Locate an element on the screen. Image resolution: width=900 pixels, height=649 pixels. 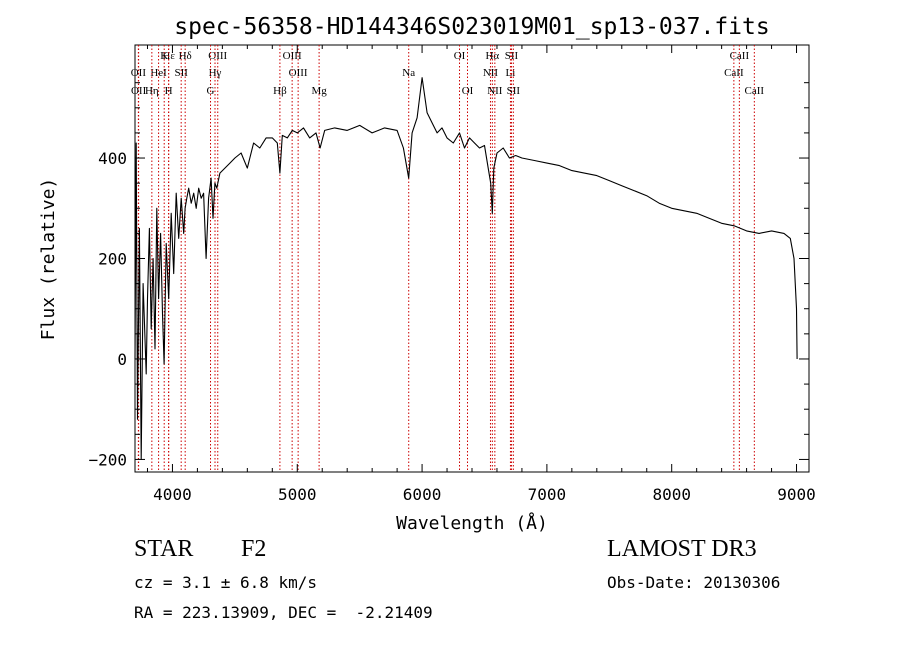
line-label-10: Hγ is located at coordinates (215, 73).